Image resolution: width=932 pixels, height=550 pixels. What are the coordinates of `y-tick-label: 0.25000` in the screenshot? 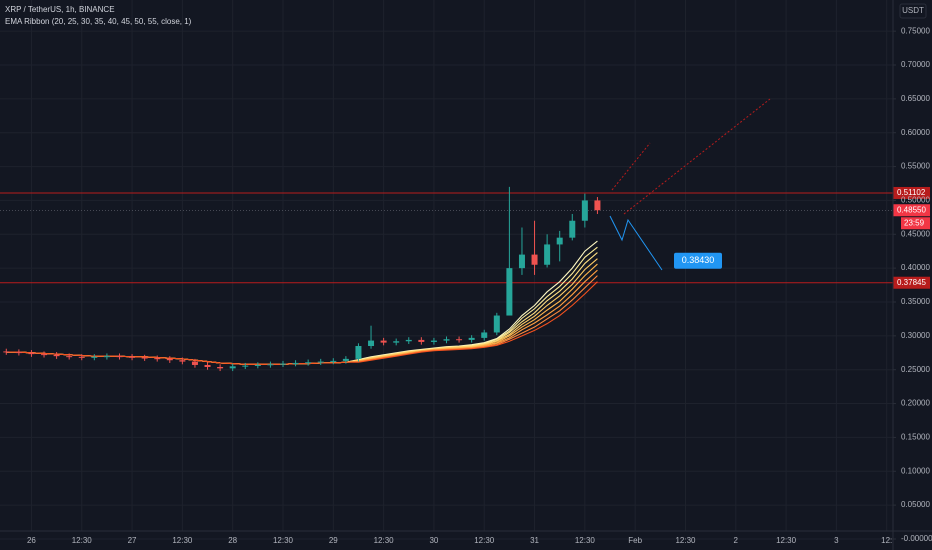 It's located at (915, 369).